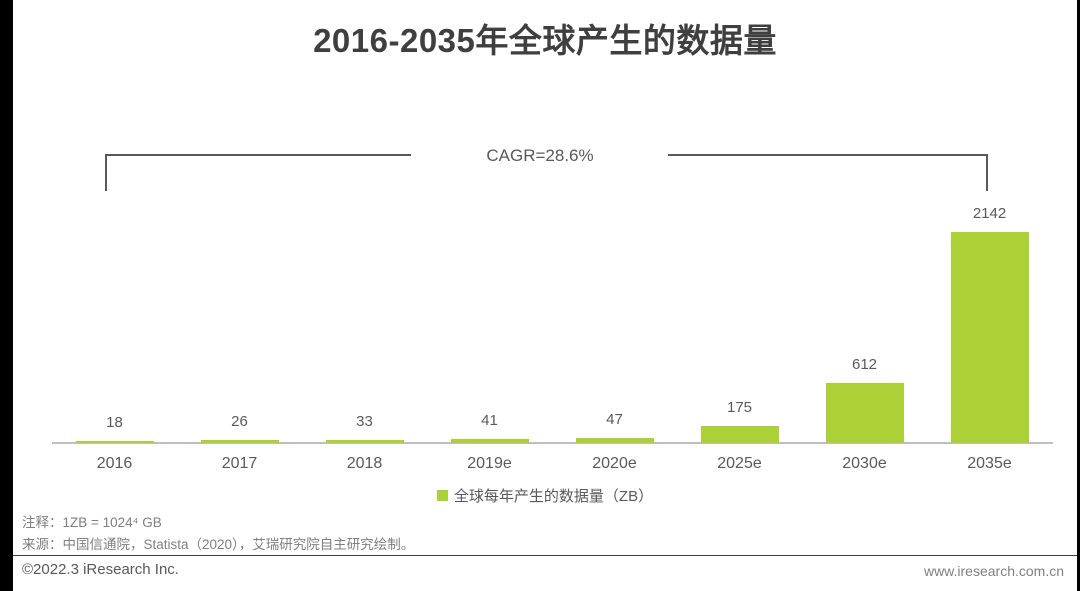 This screenshot has height=591, width=1080. What do you see at coordinates (552, 443) in the screenshot?
I see `x-axis-baseline` at bounding box center [552, 443].